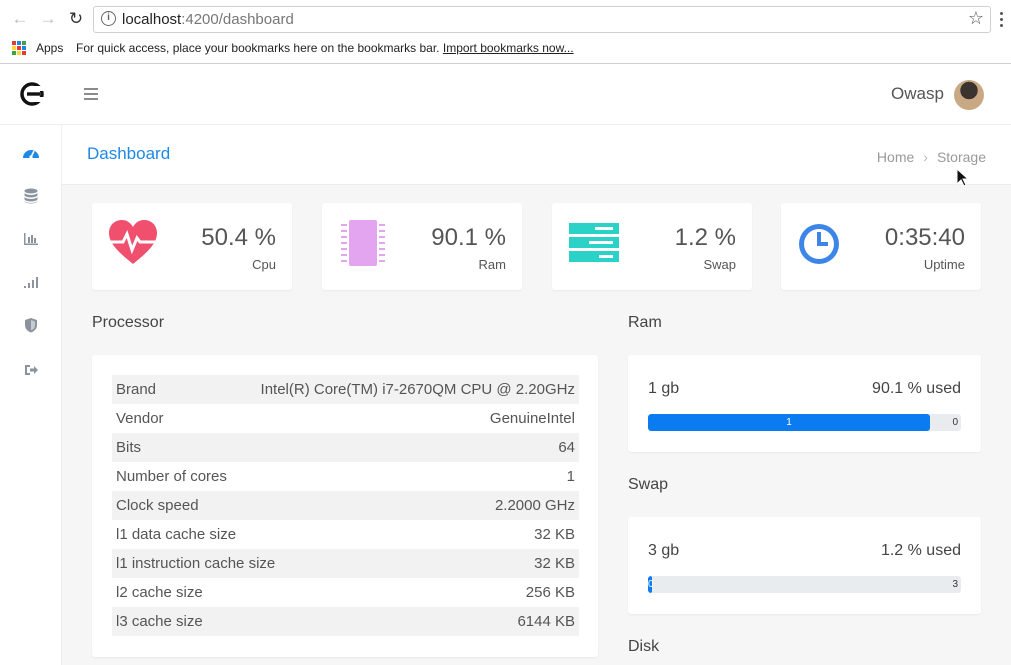  What do you see at coordinates (91, 94) in the screenshot?
I see `menu-toggle-icon` at bounding box center [91, 94].